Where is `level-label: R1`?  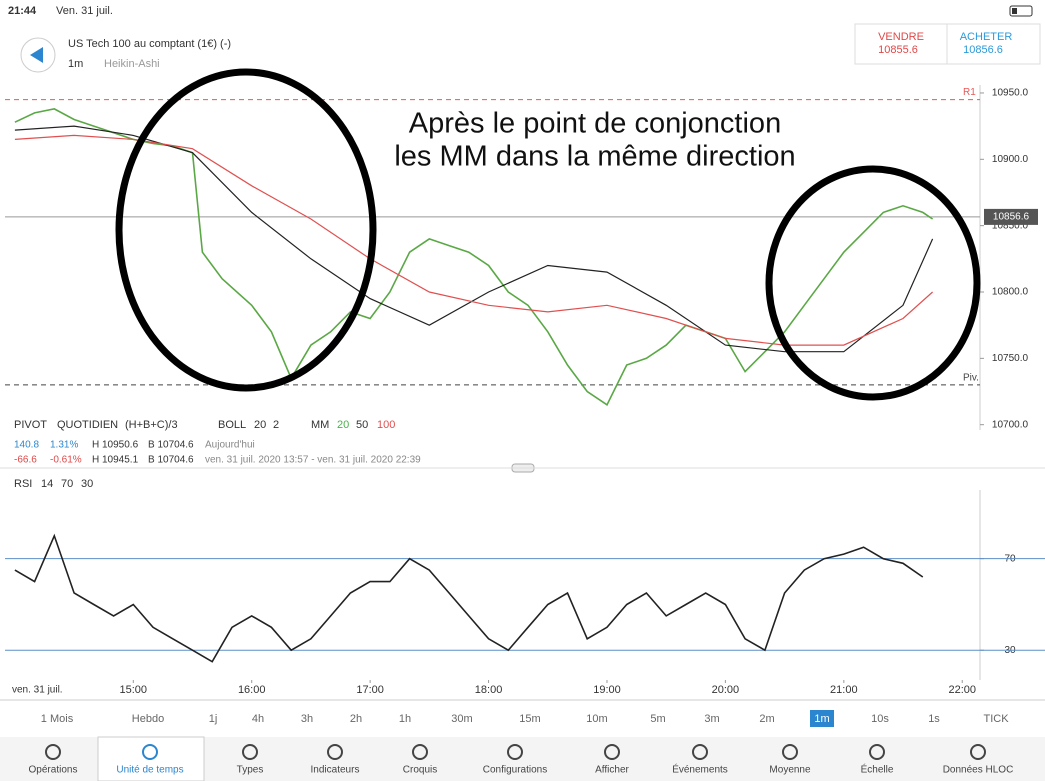 level-label: R1 is located at coordinates (969, 92).